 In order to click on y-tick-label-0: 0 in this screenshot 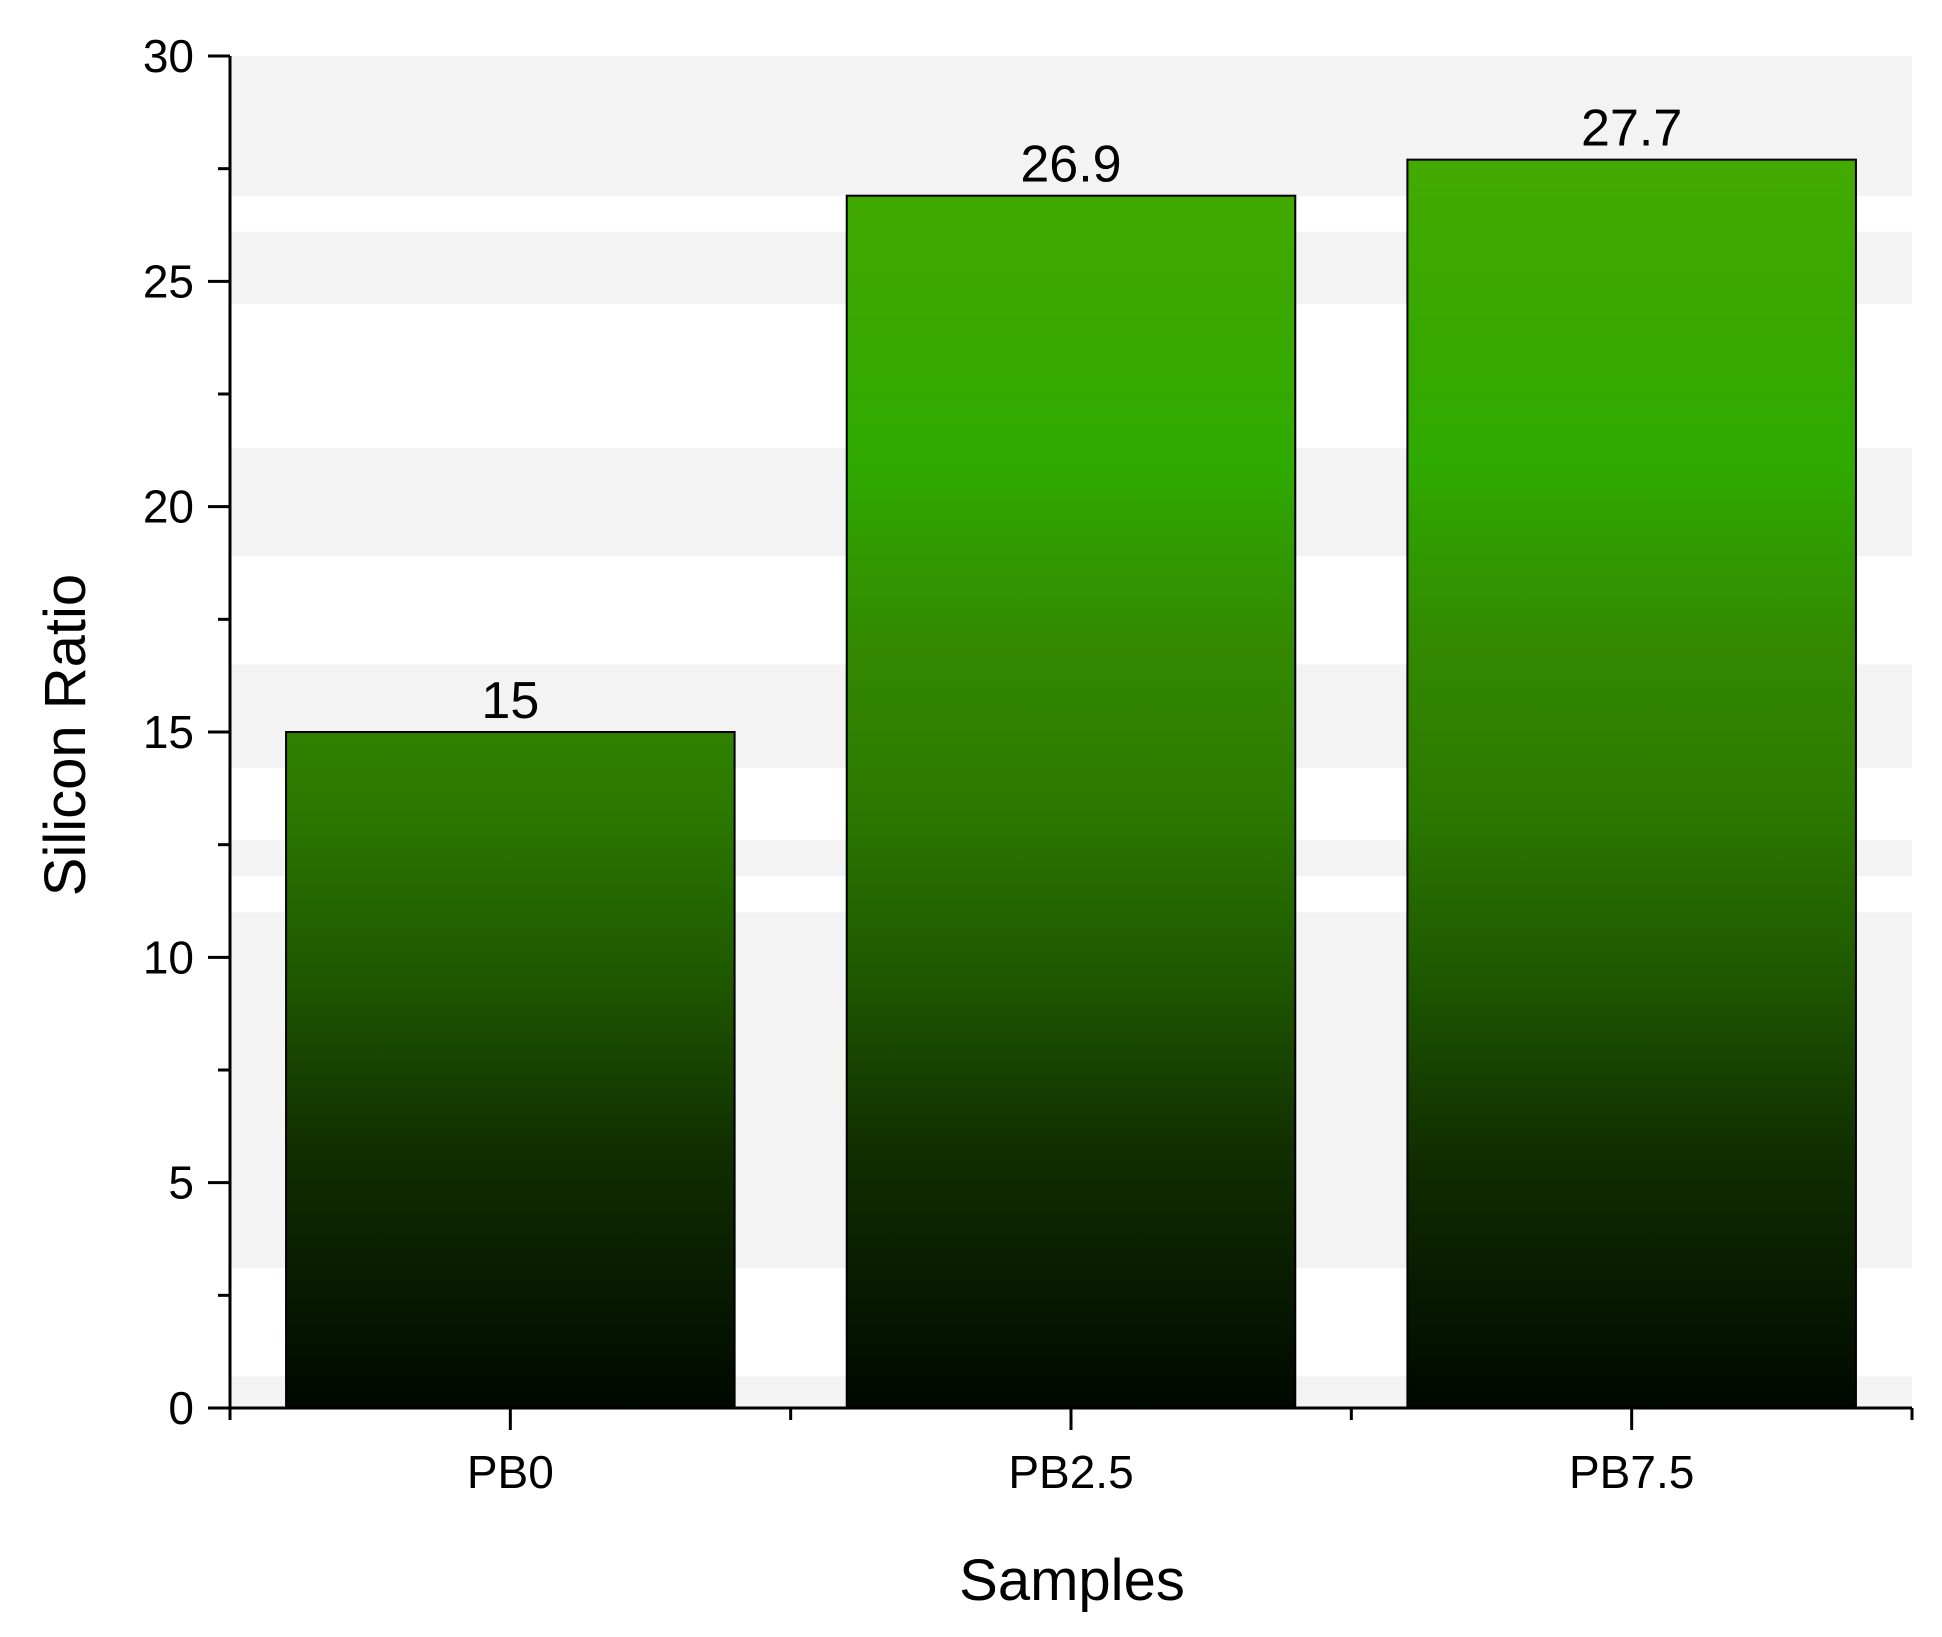, I will do `click(181, 1408)`.